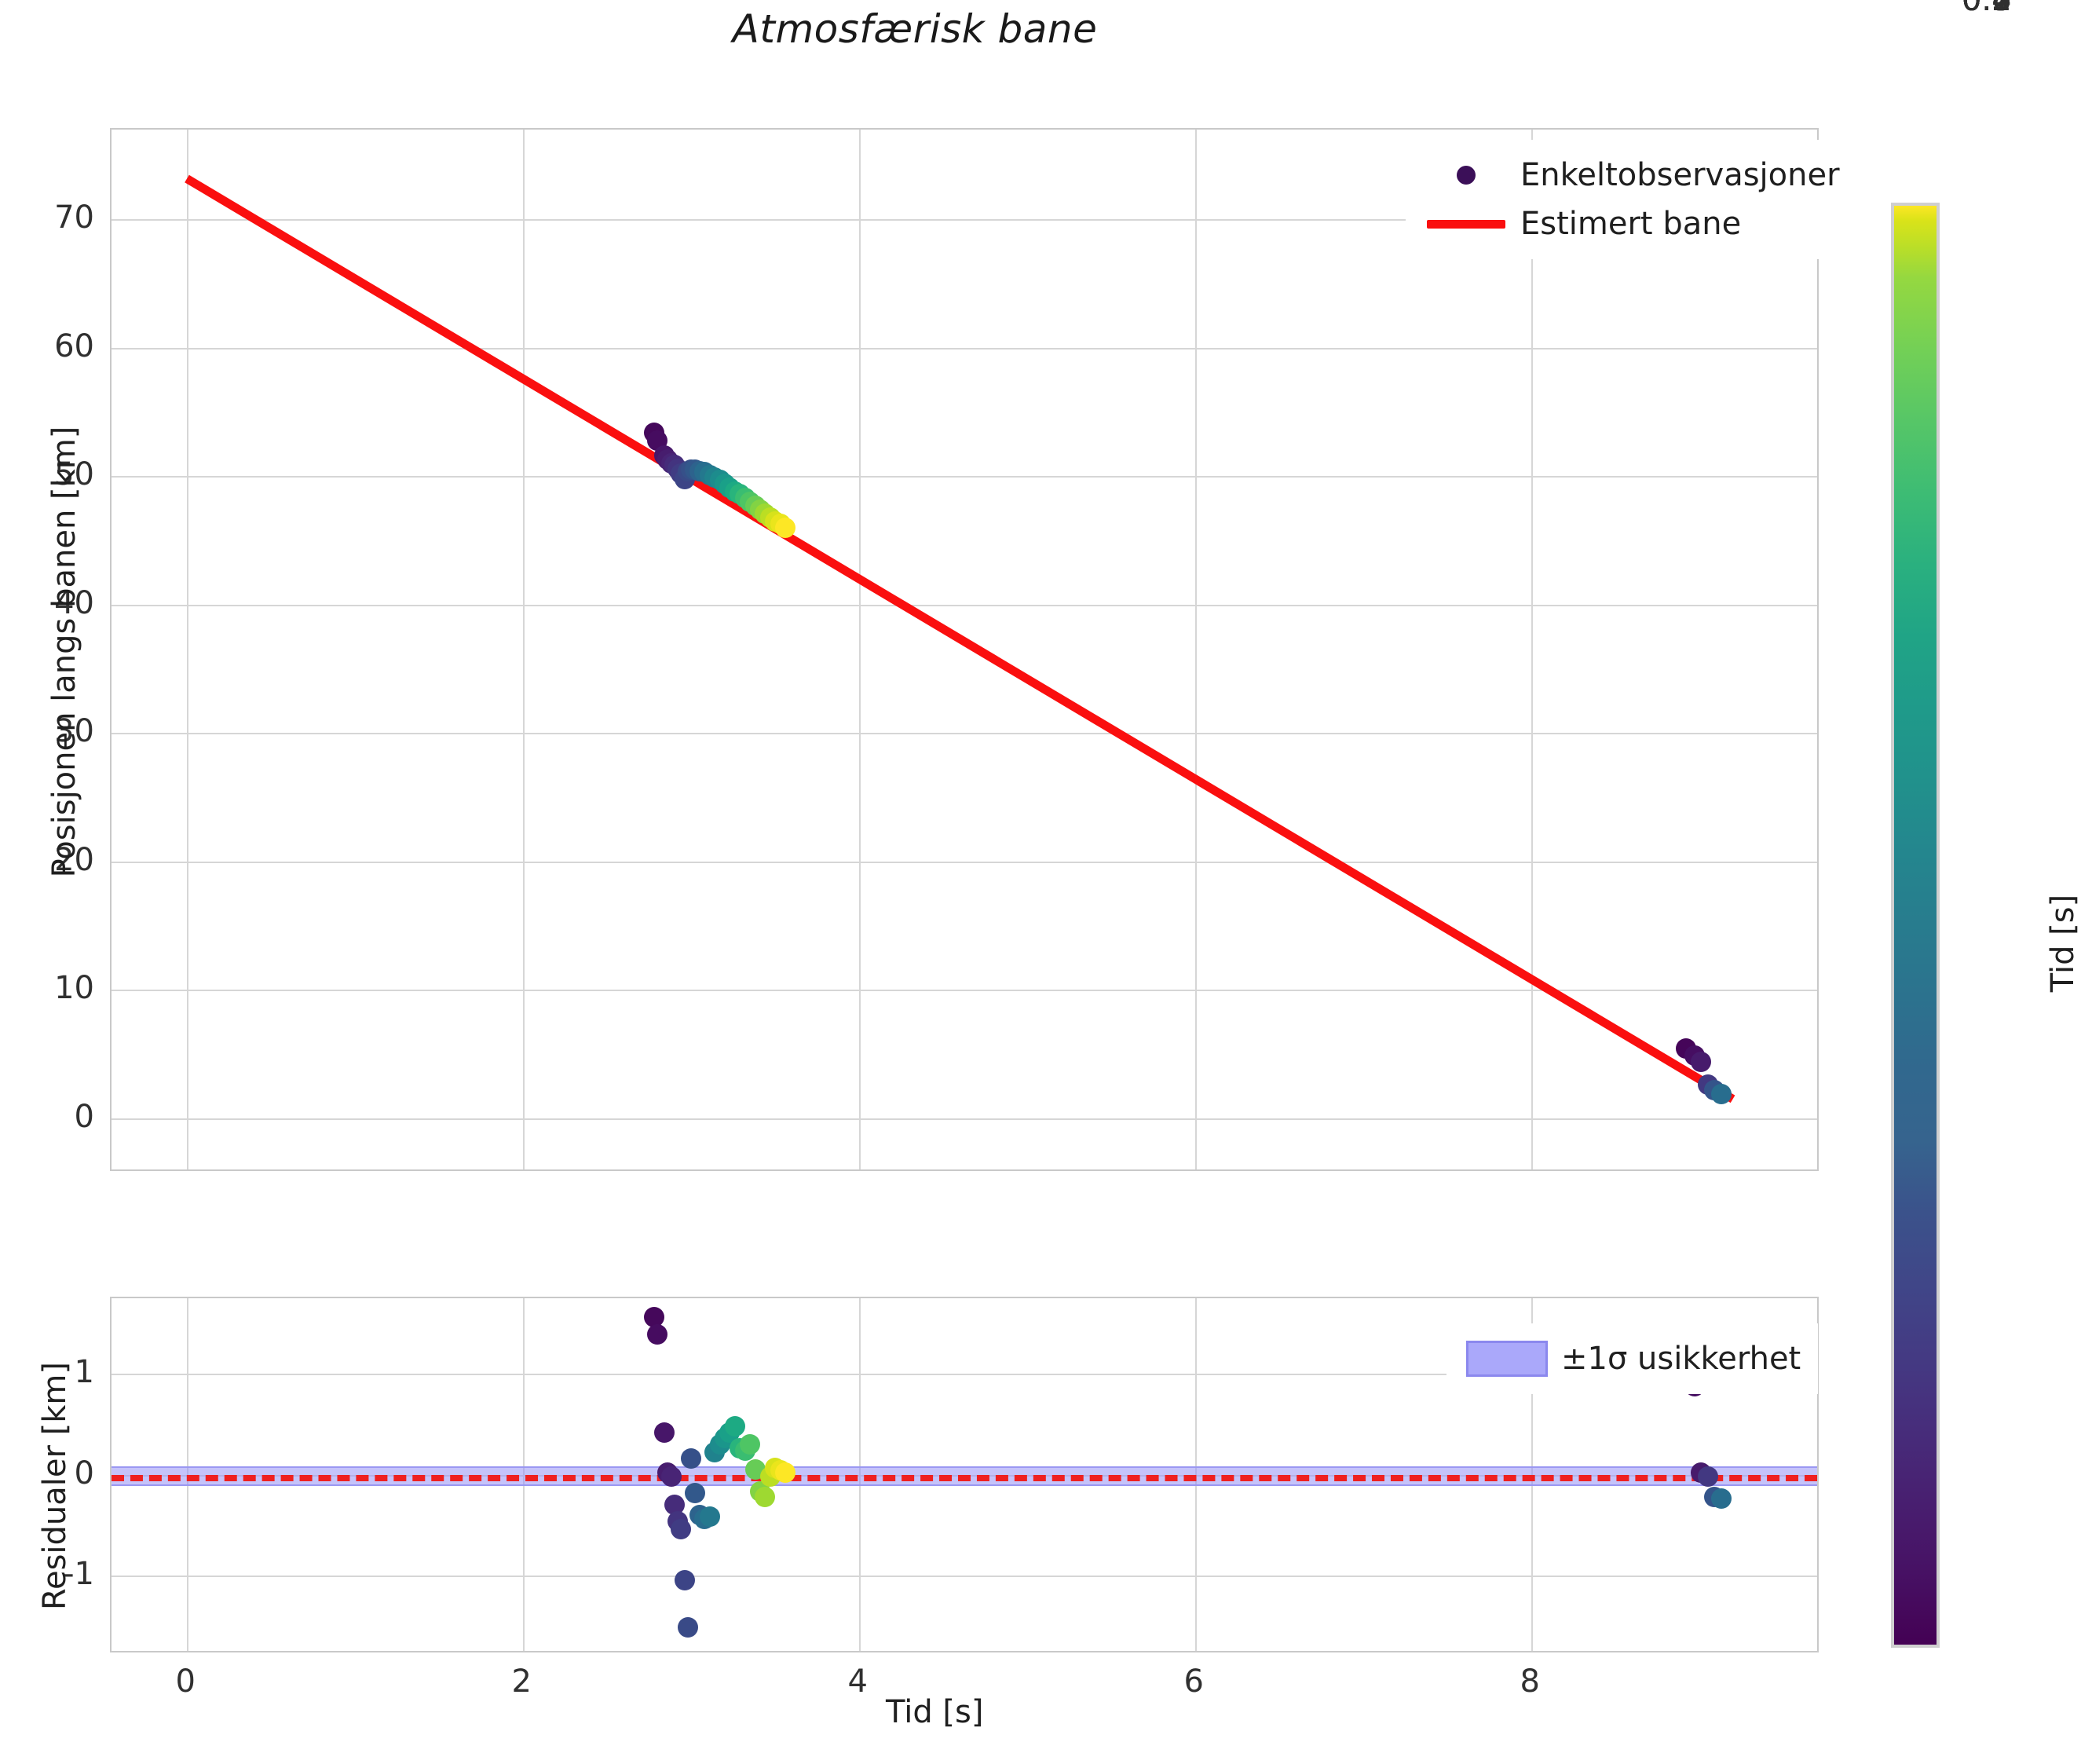 Image resolution: width=2081 pixels, height=1764 pixels. Describe the element at coordinates (915, 29) in the screenshot. I see `figure-title: Atmosfærisk bane` at that location.